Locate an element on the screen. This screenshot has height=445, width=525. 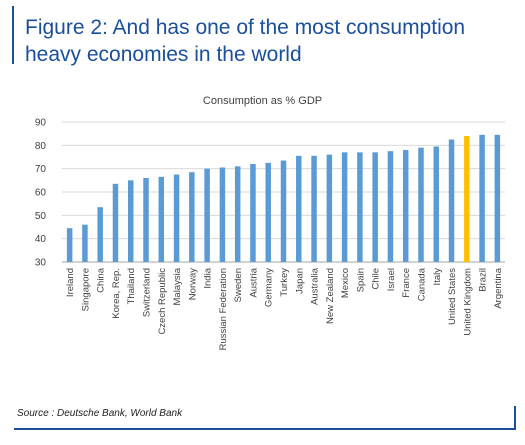
frame-bottom-rule is located at coordinates (265, 429).